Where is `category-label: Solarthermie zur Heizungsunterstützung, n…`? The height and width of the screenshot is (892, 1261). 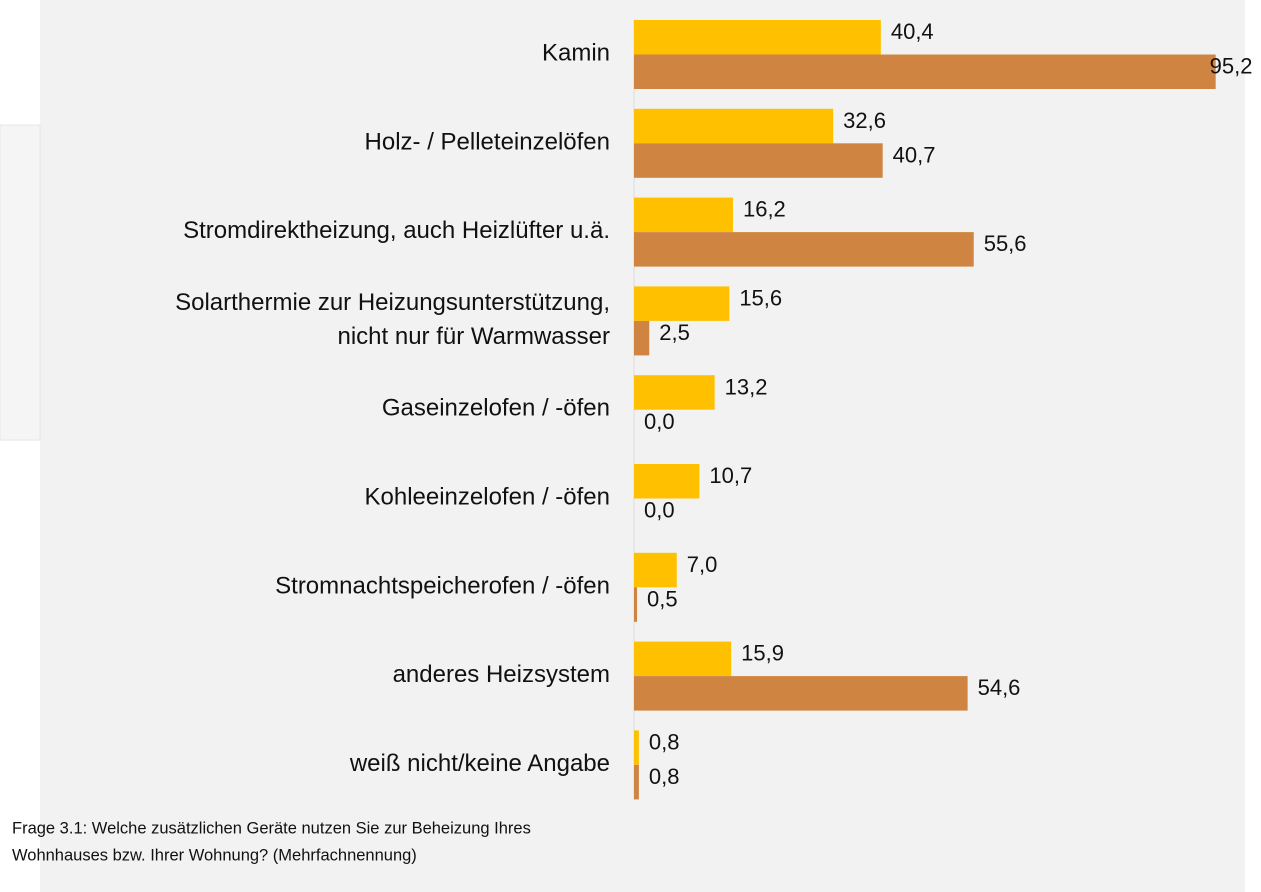
category-label: Solarthermie zur Heizungsunterstützung, n… is located at coordinates (392, 319).